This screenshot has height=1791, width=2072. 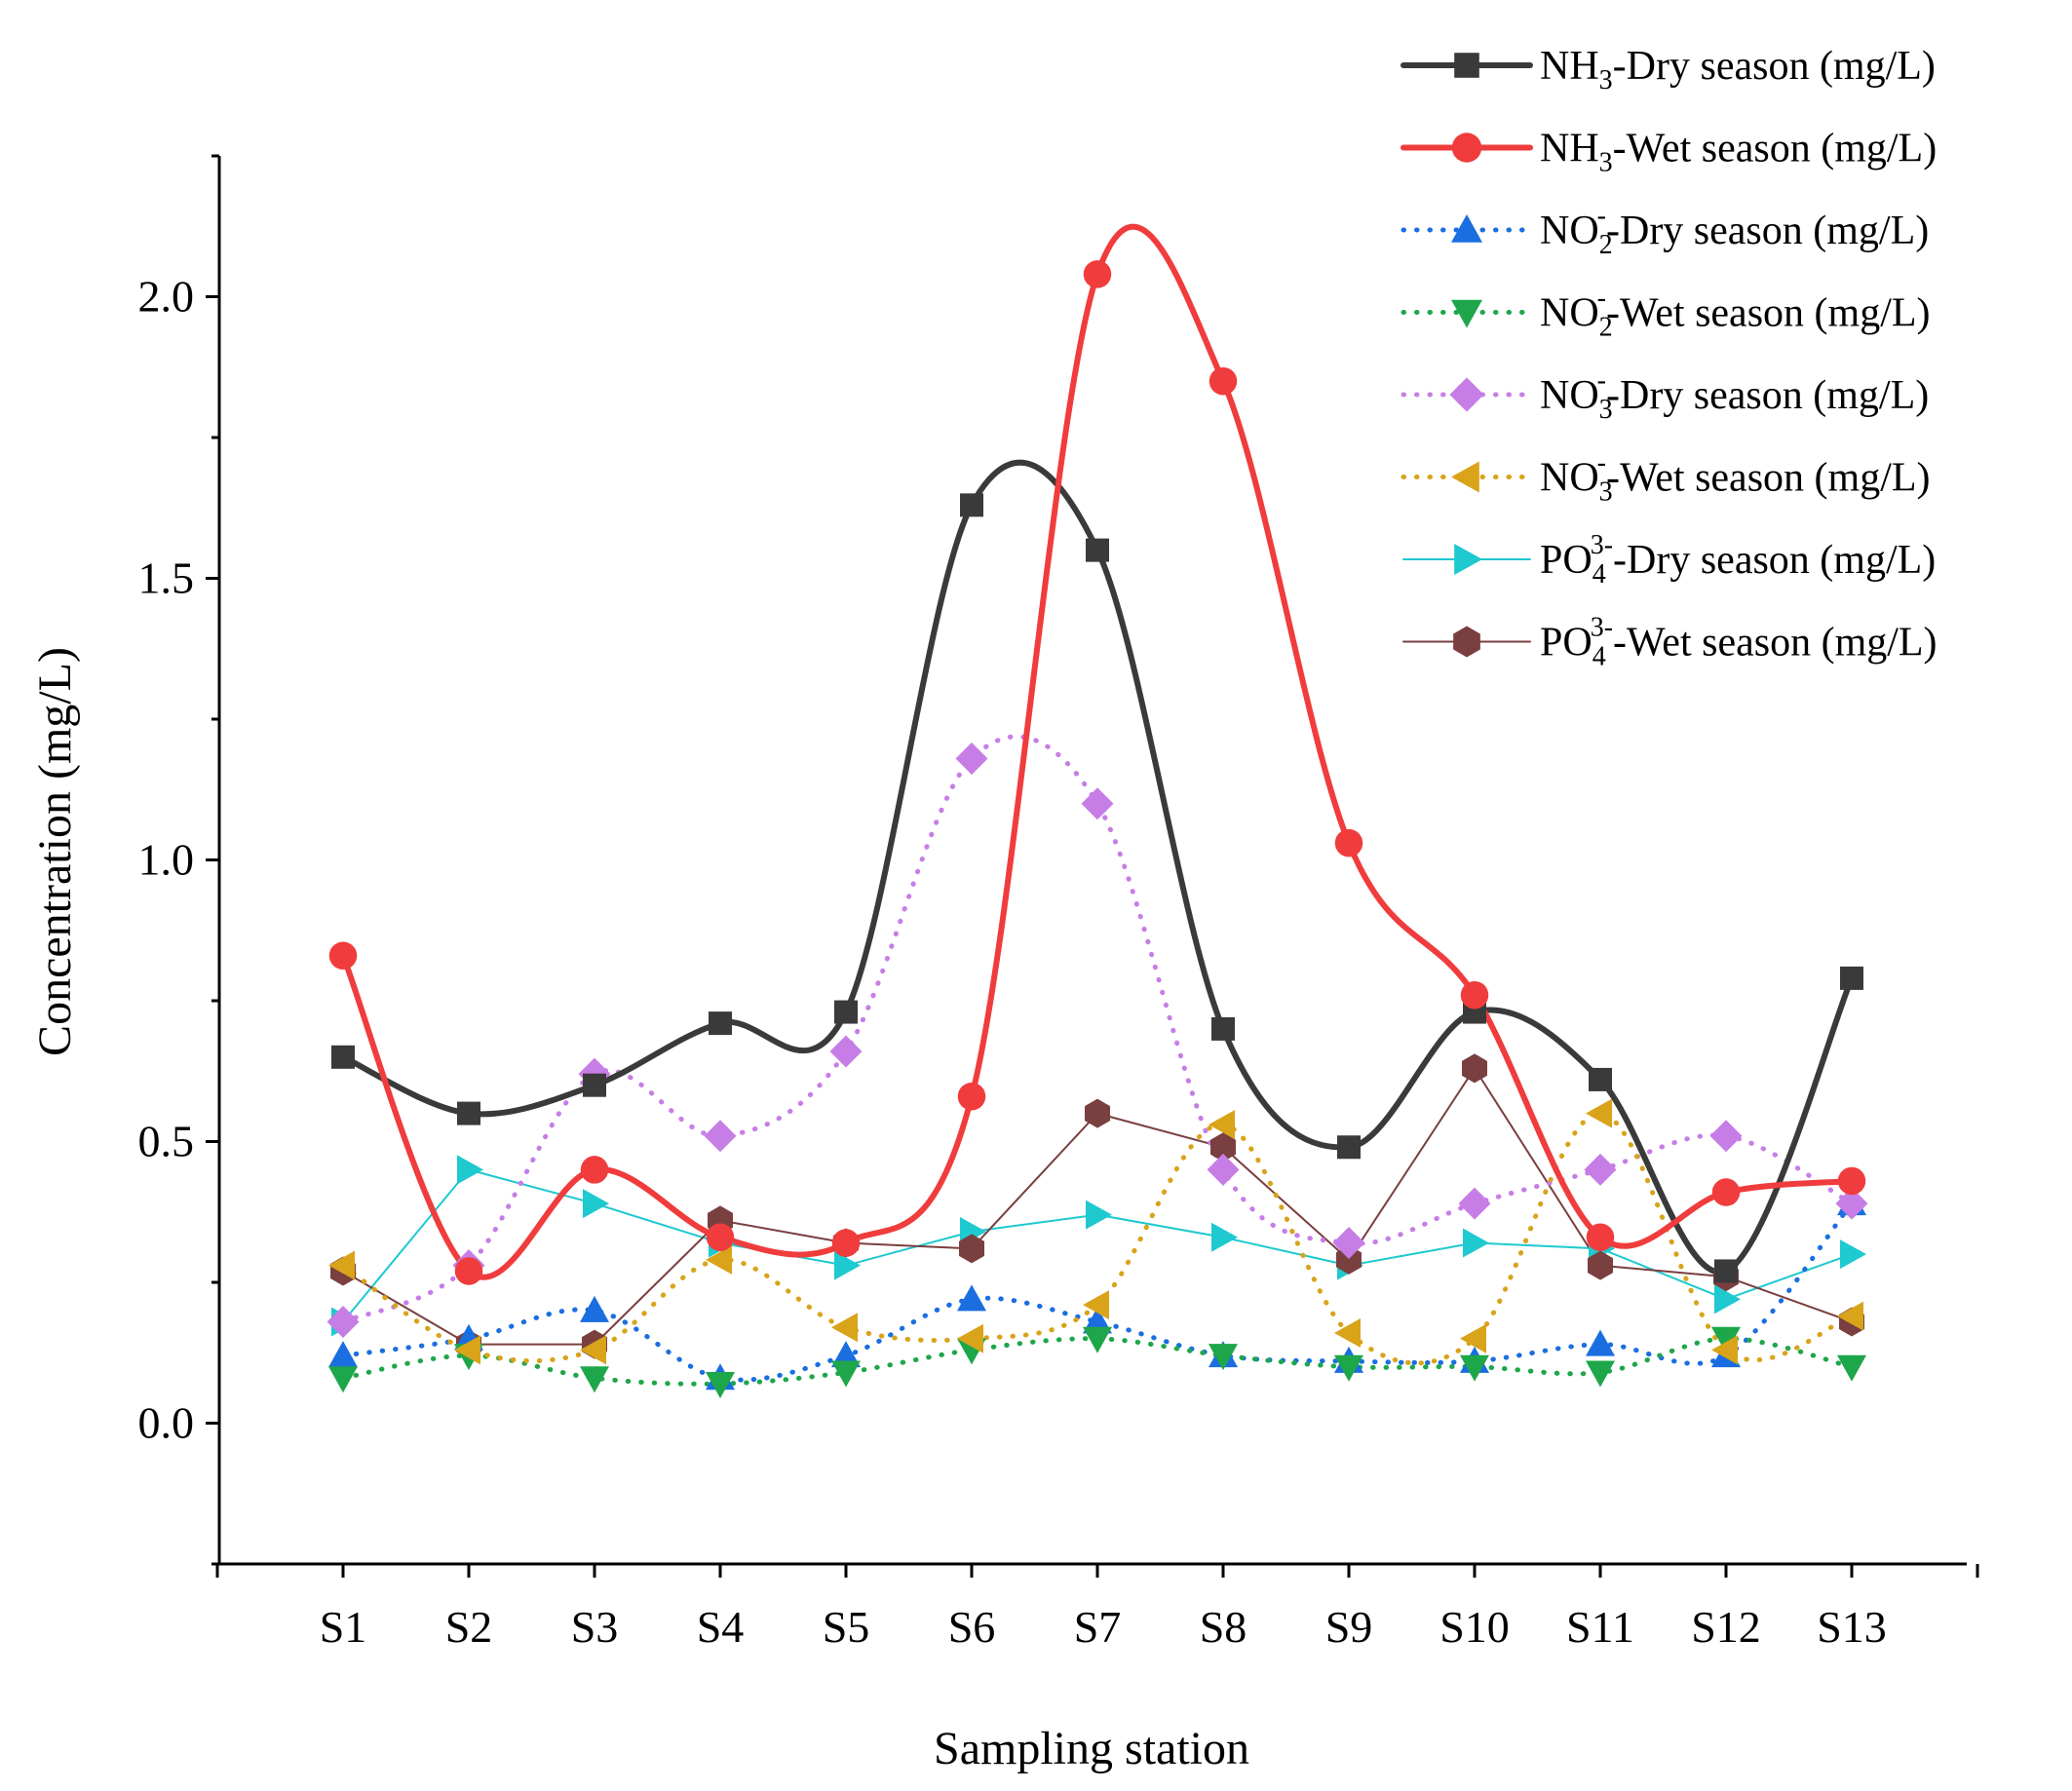 I want to click on data-point-s6-s11, so click(x=1599, y=1113).